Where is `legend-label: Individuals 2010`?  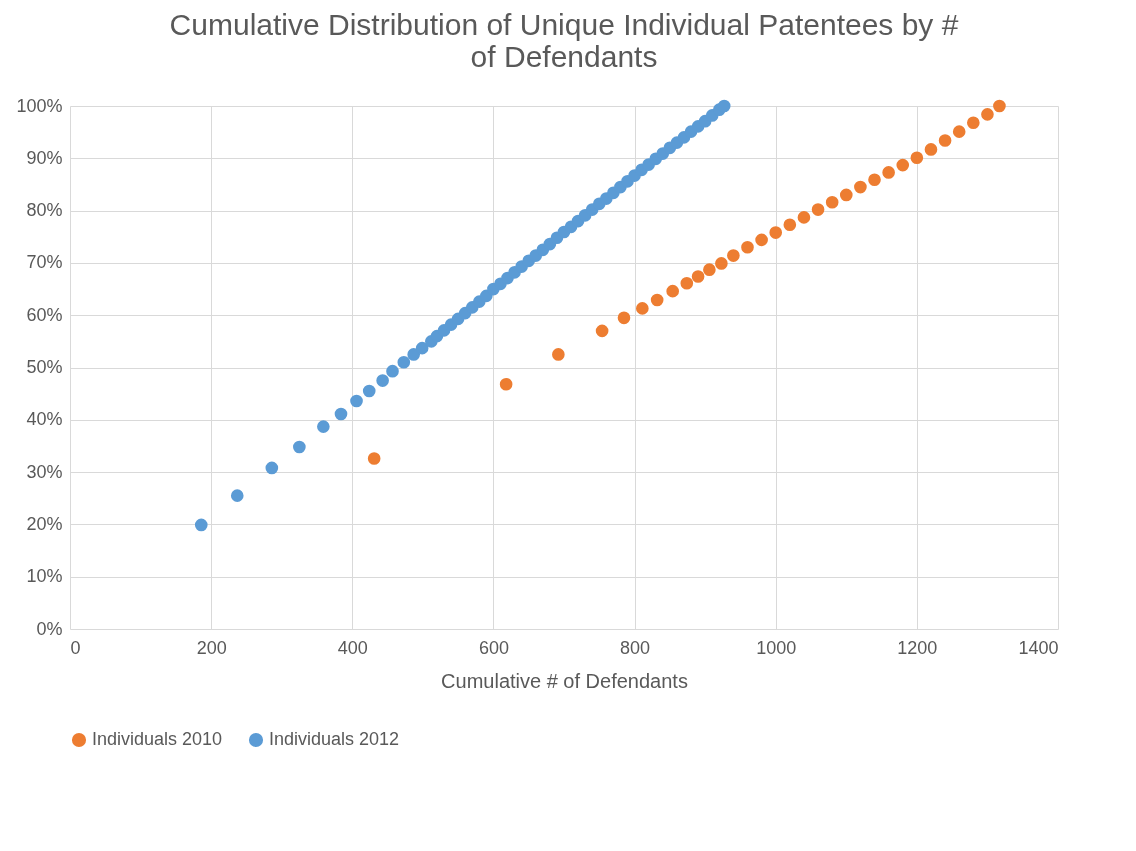 legend-label: Individuals 2010 is located at coordinates (157, 739).